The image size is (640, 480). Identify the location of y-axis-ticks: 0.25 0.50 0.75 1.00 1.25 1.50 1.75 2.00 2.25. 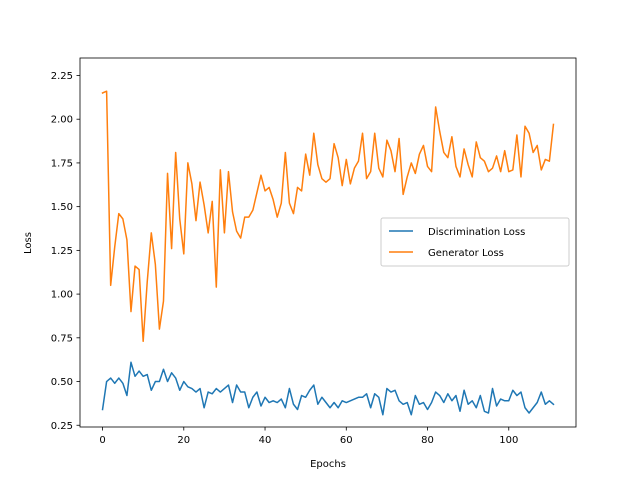
(65, 251).